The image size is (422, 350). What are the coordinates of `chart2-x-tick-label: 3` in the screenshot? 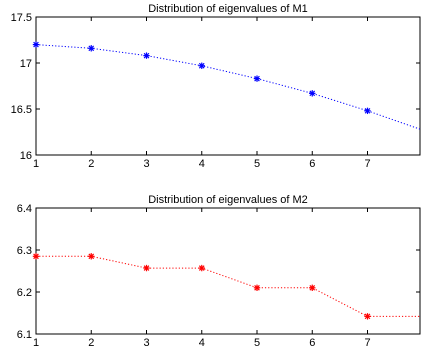 It's located at (146, 343).